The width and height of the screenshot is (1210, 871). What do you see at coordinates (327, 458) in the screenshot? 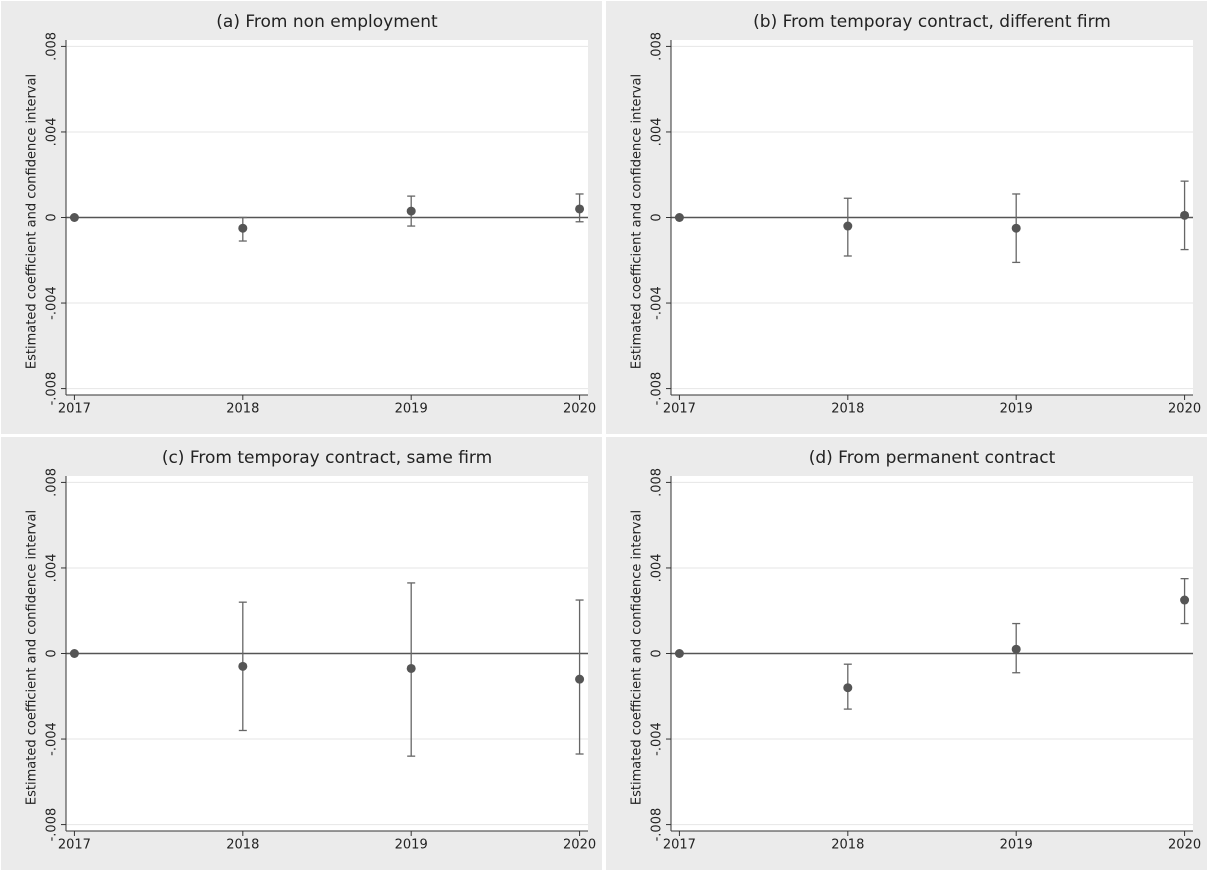
I see `panel-title: (c) From temporay contract, same firm` at bounding box center [327, 458].